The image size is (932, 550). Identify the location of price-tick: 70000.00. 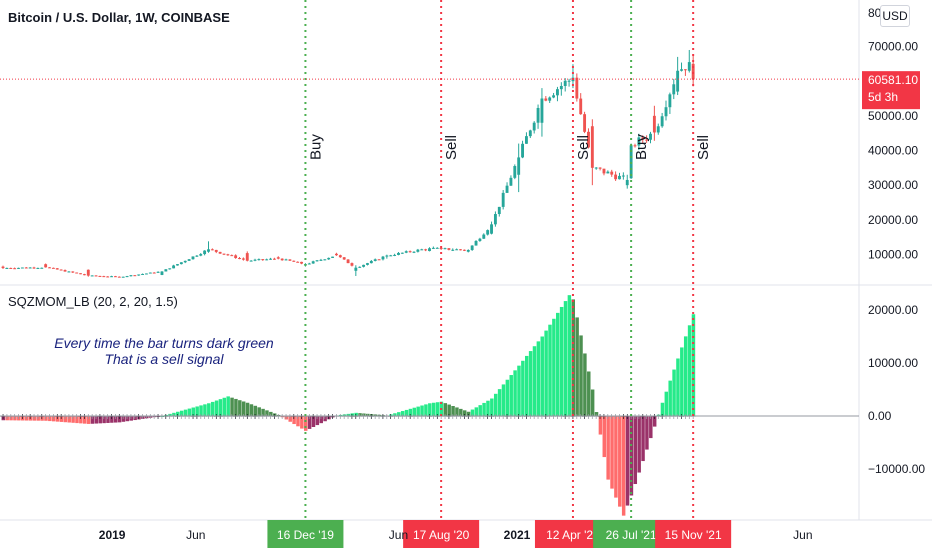
(893, 47).